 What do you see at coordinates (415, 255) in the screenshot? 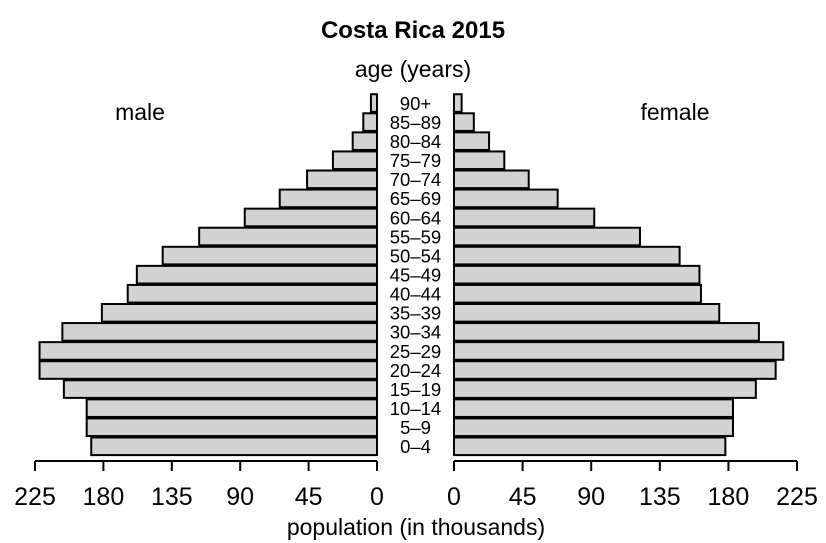
I see `age-label-50–54: 50–54` at bounding box center [415, 255].